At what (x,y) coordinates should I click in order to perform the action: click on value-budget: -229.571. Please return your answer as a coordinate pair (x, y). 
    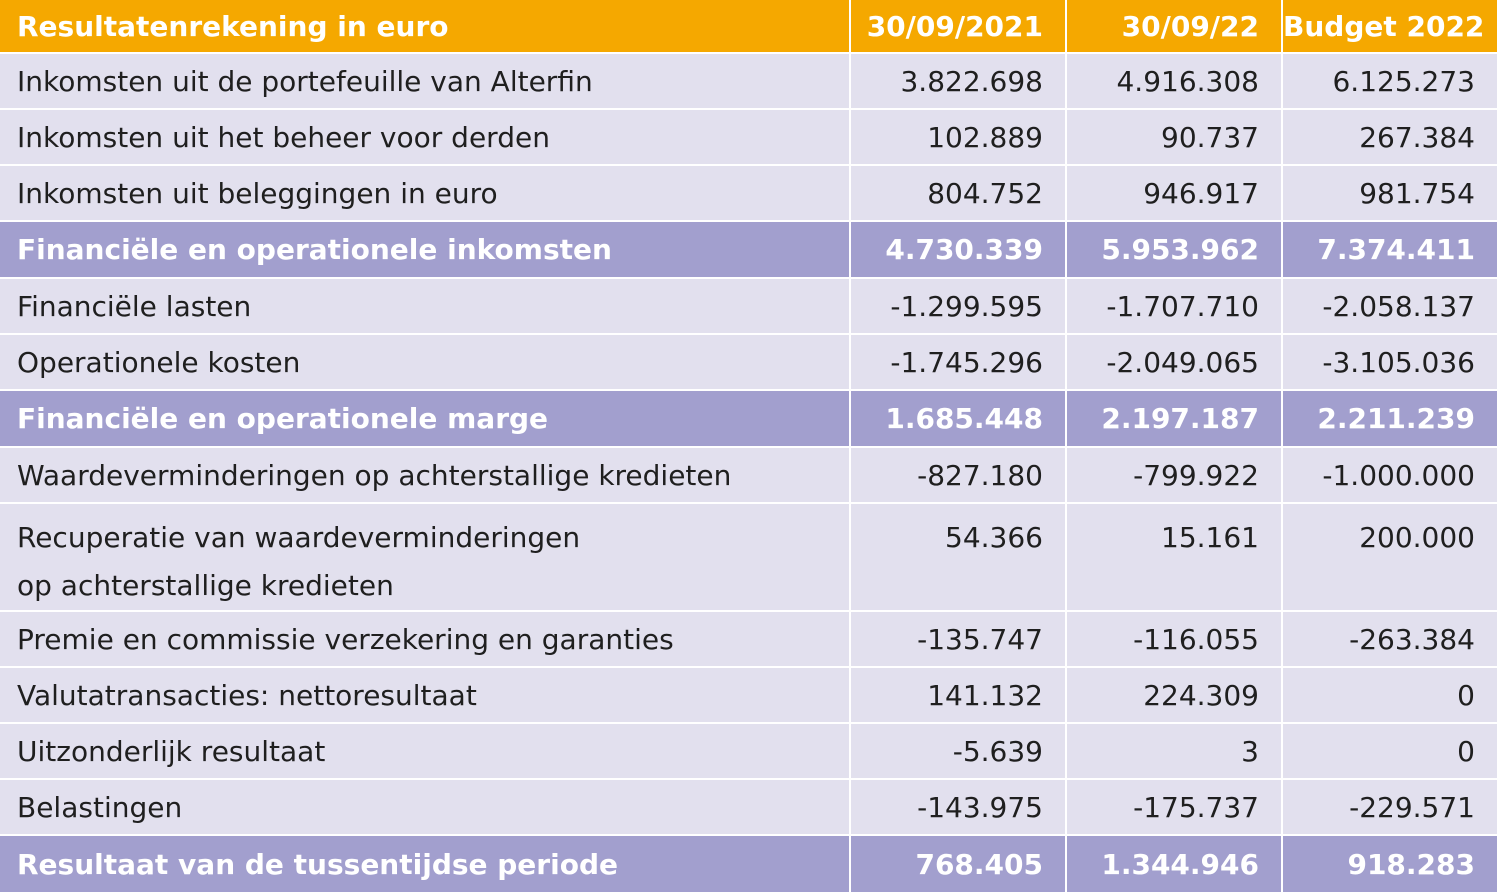
    Looking at the image, I should click on (1389, 807).